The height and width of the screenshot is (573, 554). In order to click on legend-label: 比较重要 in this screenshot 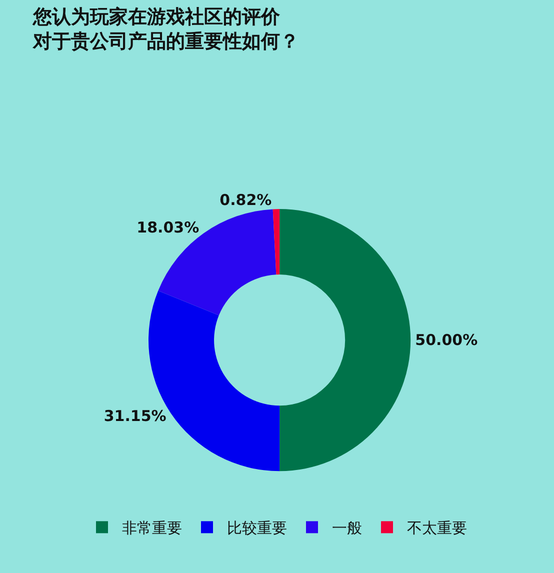, I will do `click(257, 528)`.